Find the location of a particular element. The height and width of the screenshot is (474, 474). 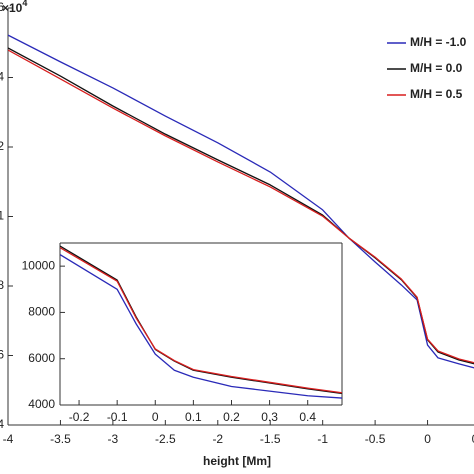

y-tick-label: 1 is located at coordinates (2, 216).